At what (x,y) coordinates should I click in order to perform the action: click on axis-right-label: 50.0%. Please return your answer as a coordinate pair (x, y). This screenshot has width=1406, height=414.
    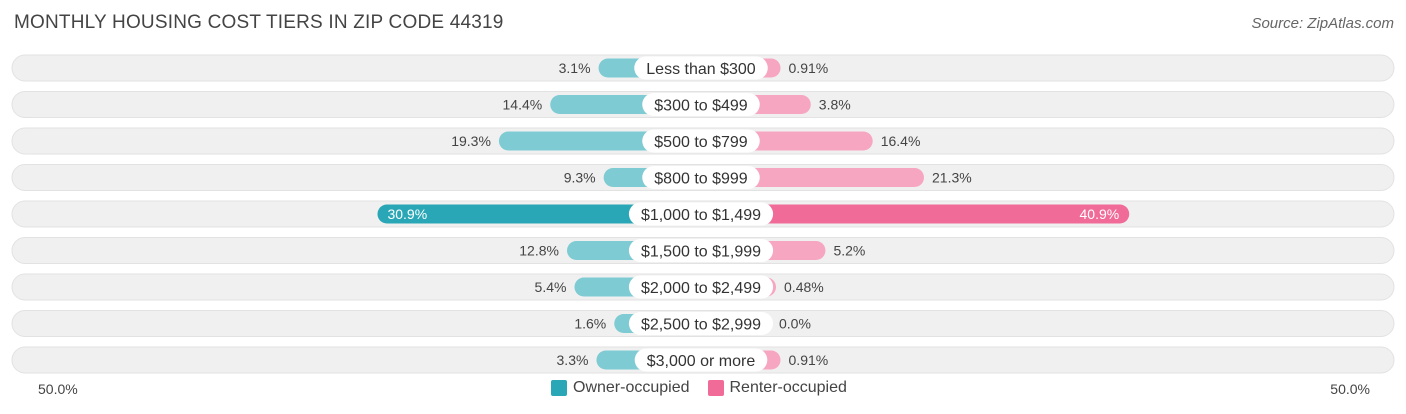
    Looking at the image, I should click on (1350, 389).